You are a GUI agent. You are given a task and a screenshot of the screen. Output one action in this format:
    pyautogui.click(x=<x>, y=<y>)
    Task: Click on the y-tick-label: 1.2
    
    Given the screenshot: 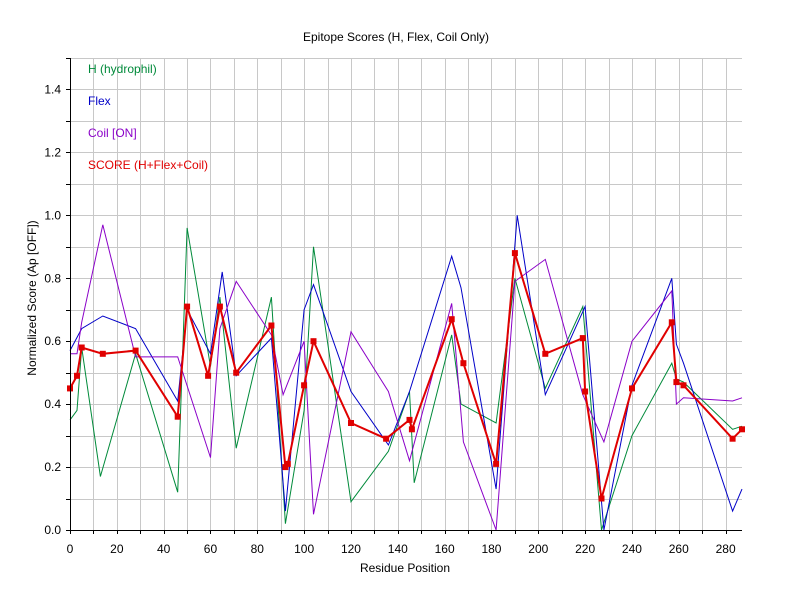 What is the action you would take?
    pyautogui.click(x=52, y=152)
    